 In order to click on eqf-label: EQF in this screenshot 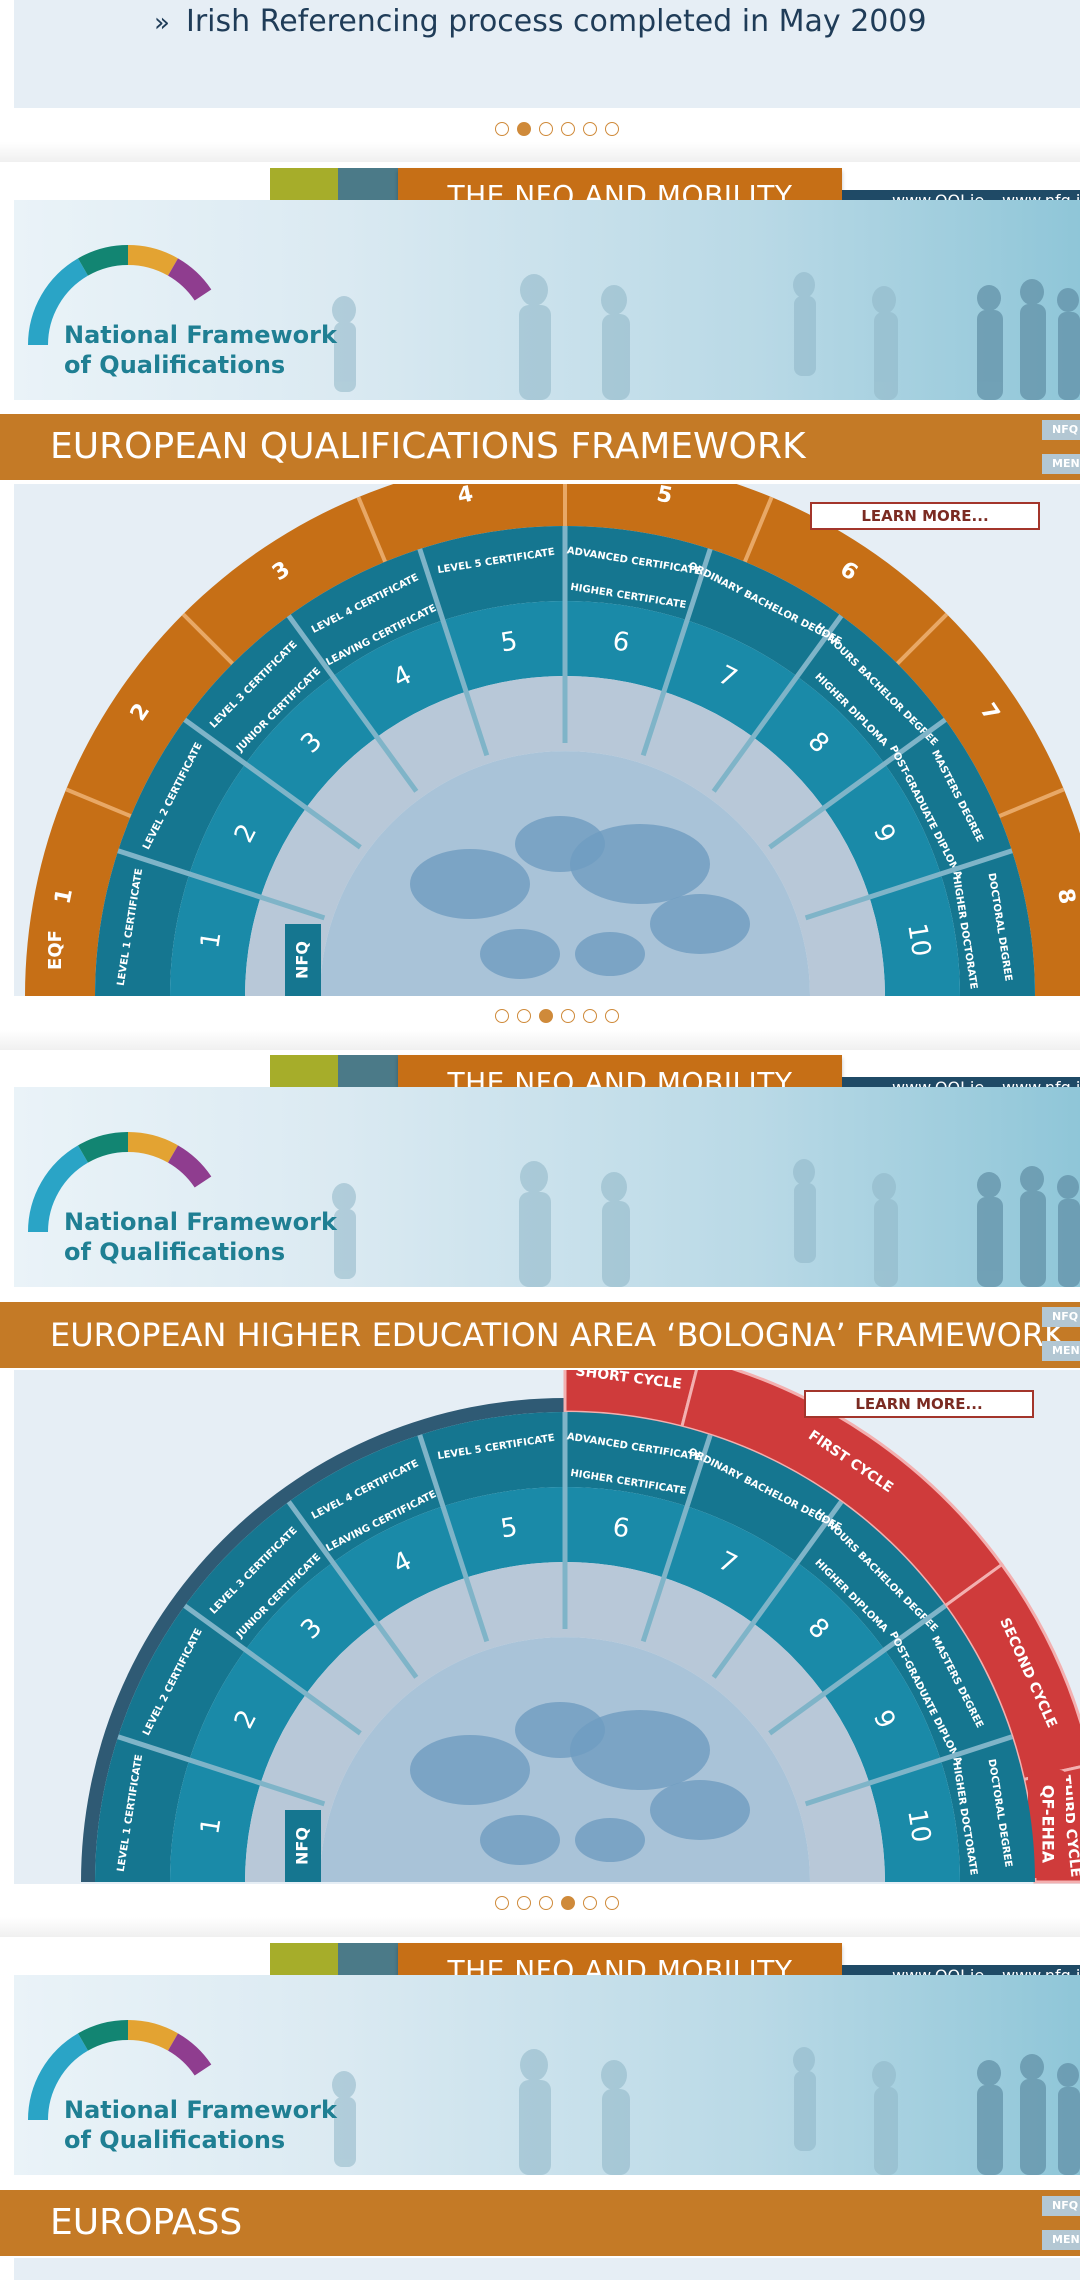, I will do `click(55, 950)`.